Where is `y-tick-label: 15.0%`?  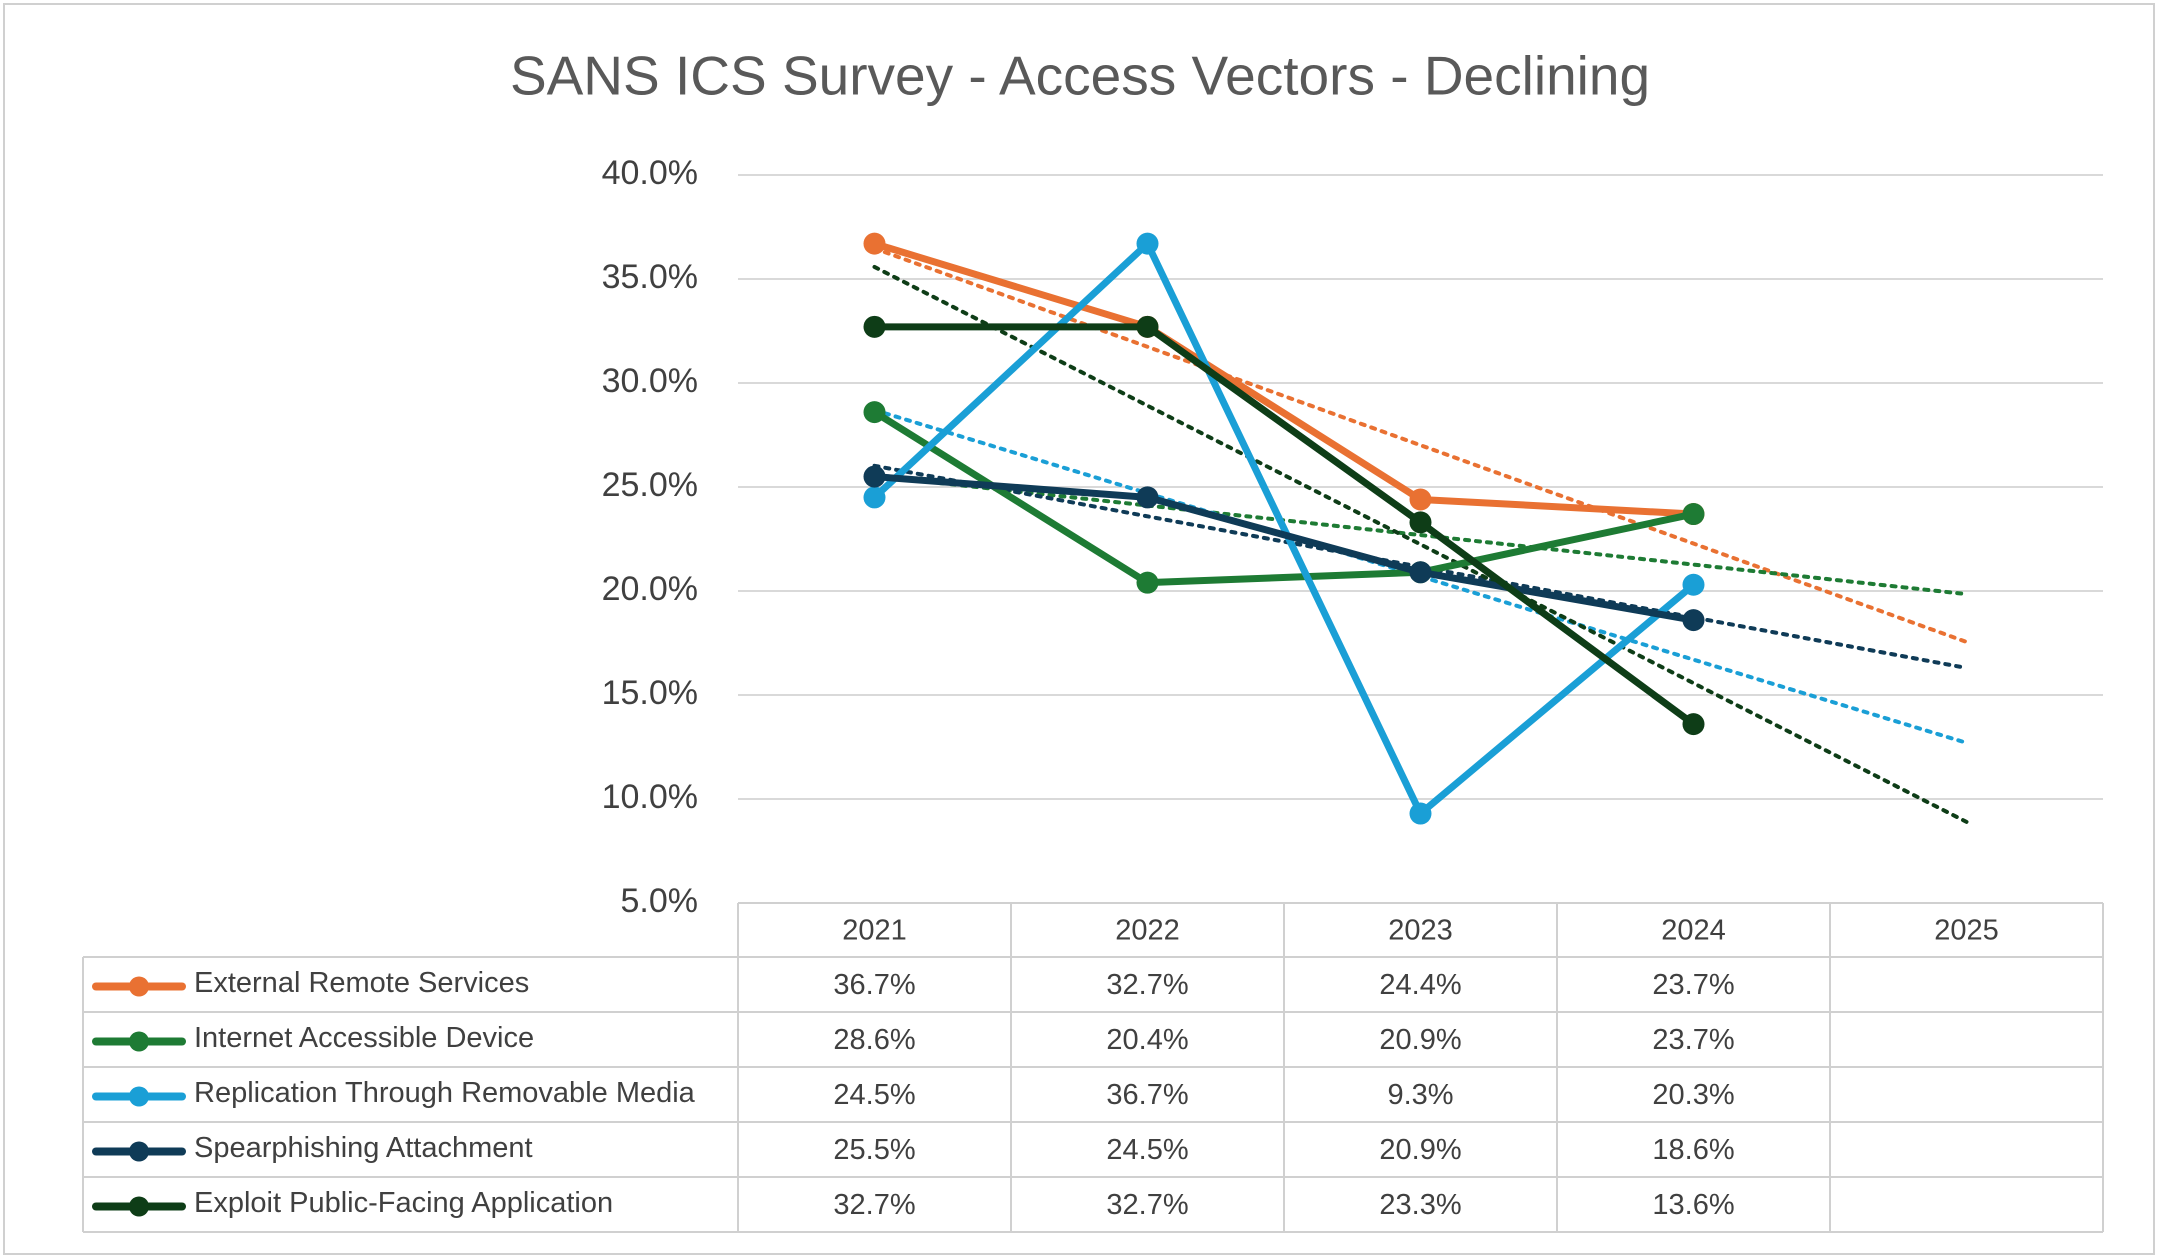
y-tick-label: 15.0% is located at coordinates (650, 693).